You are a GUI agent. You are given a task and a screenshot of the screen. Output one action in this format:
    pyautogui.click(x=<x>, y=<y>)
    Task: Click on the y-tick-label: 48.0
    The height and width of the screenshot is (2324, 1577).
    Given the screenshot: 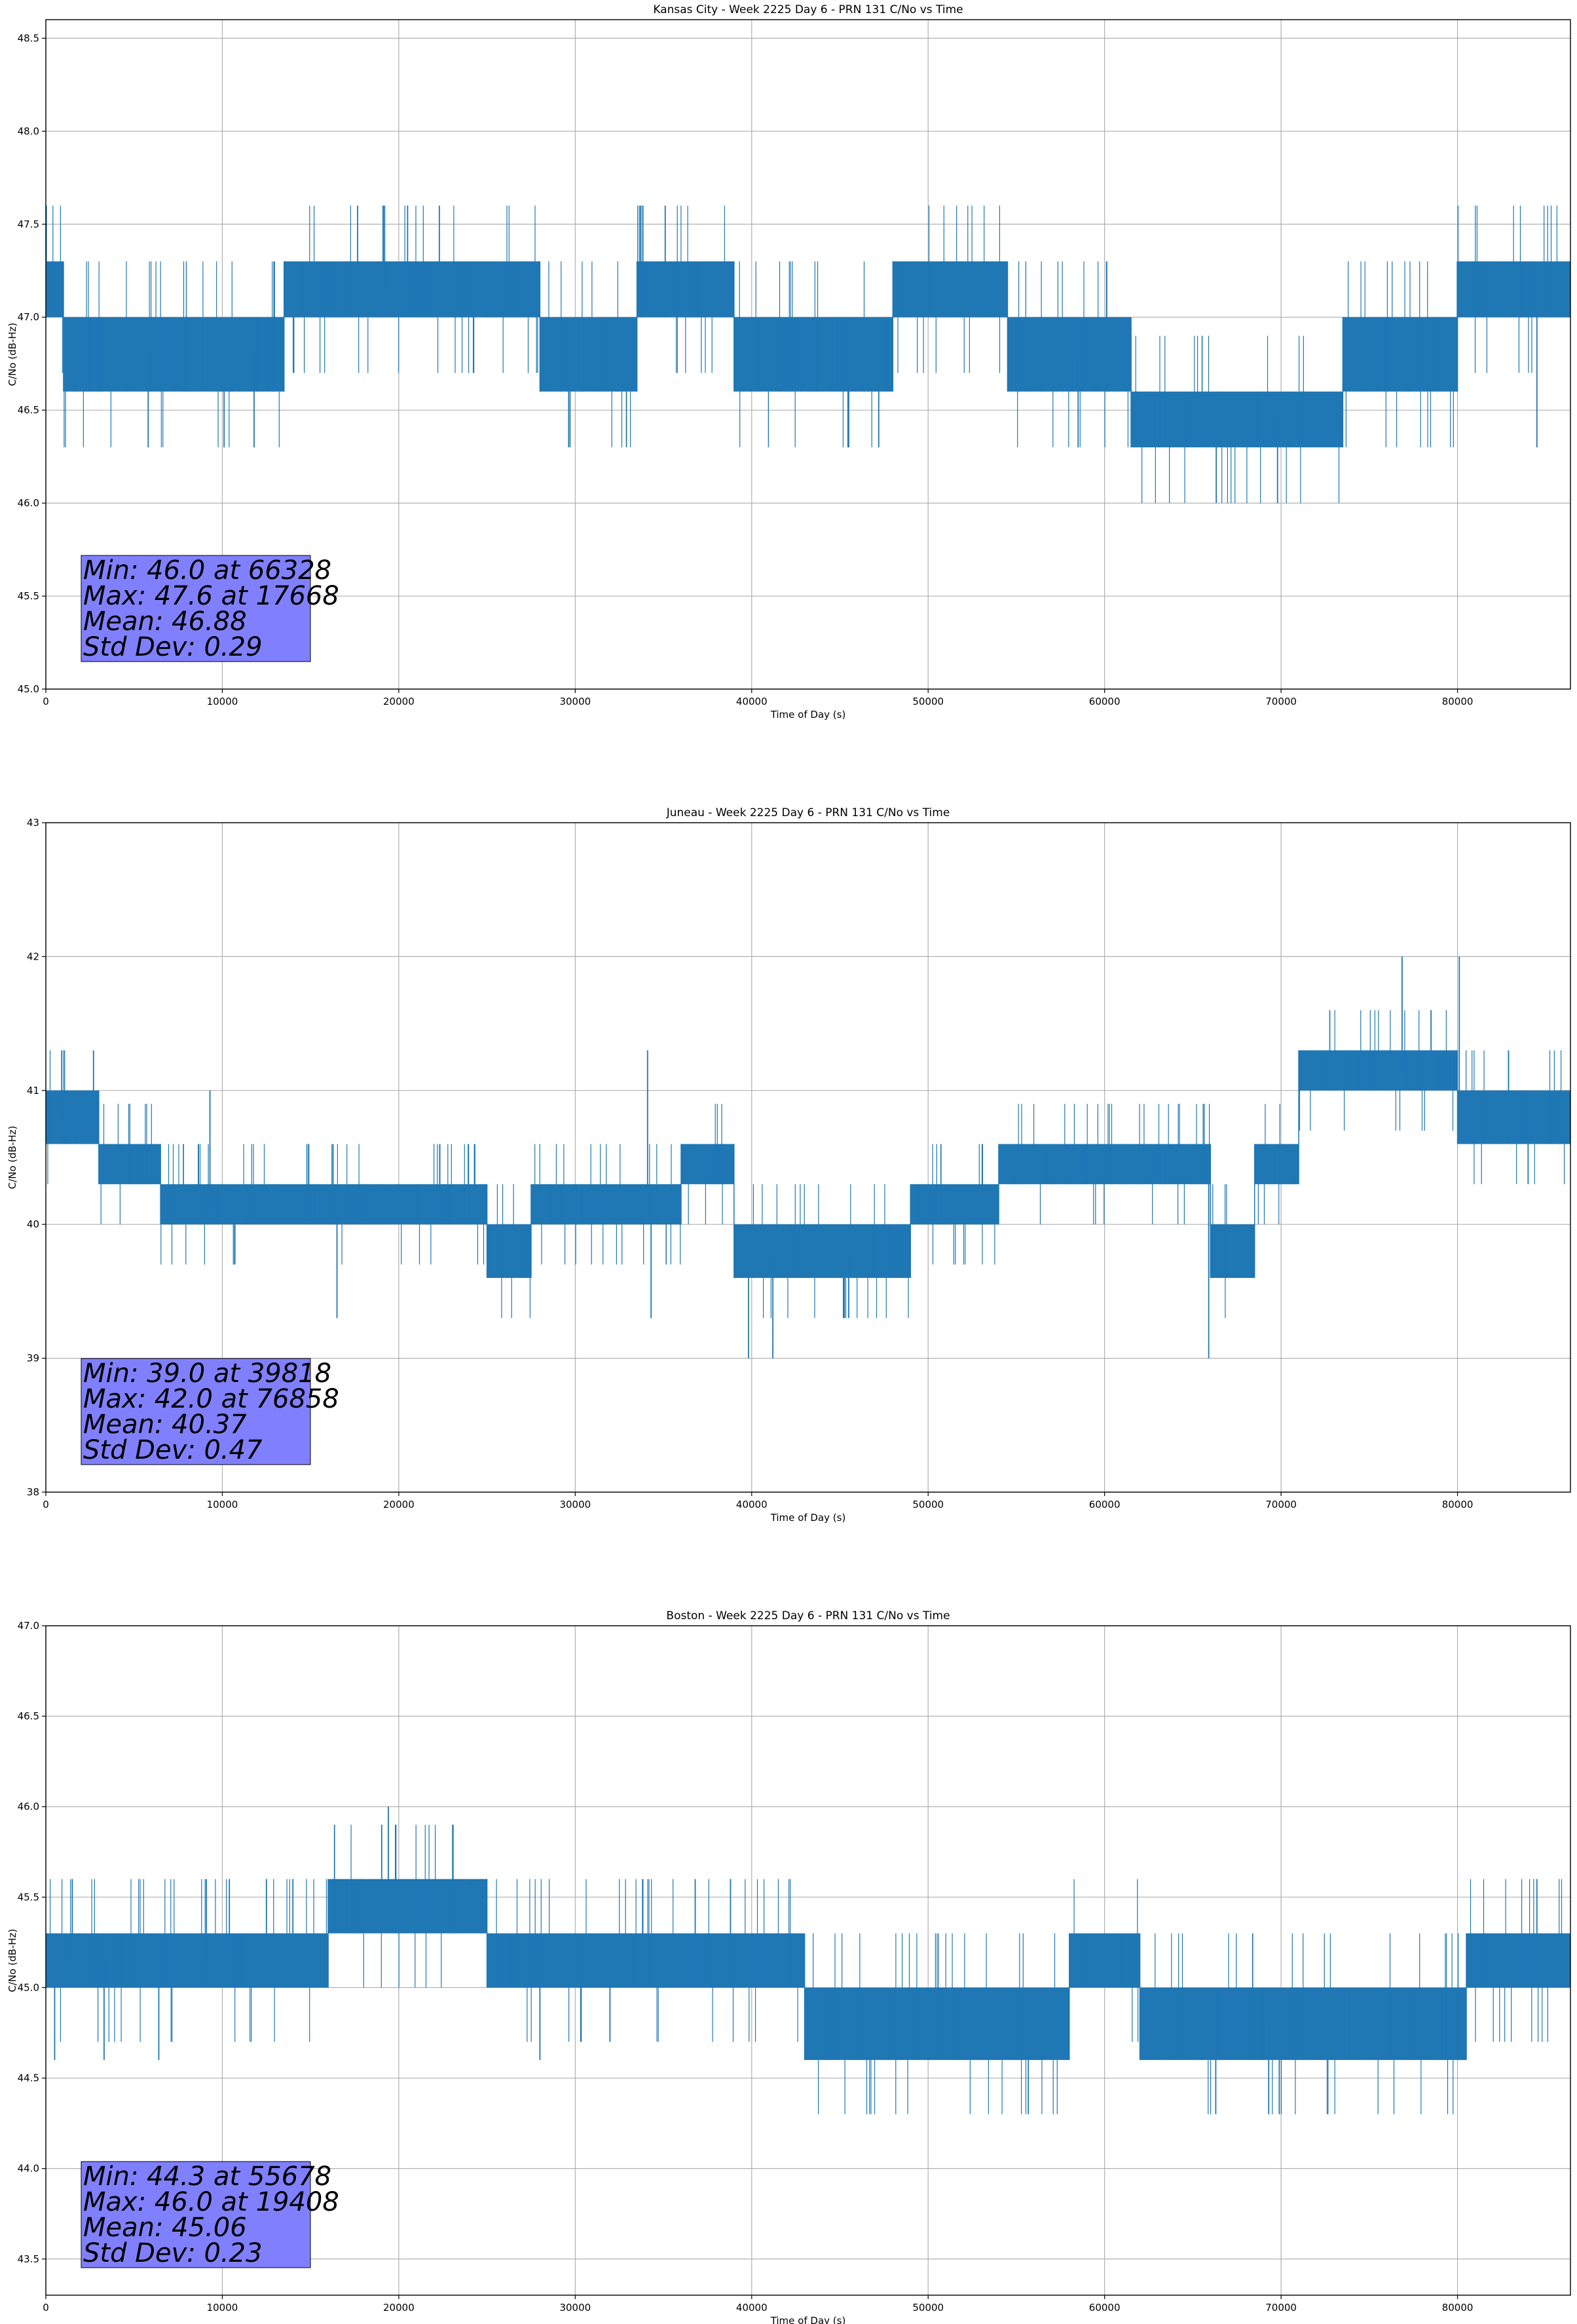 What is the action you would take?
    pyautogui.click(x=28, y=131)
    